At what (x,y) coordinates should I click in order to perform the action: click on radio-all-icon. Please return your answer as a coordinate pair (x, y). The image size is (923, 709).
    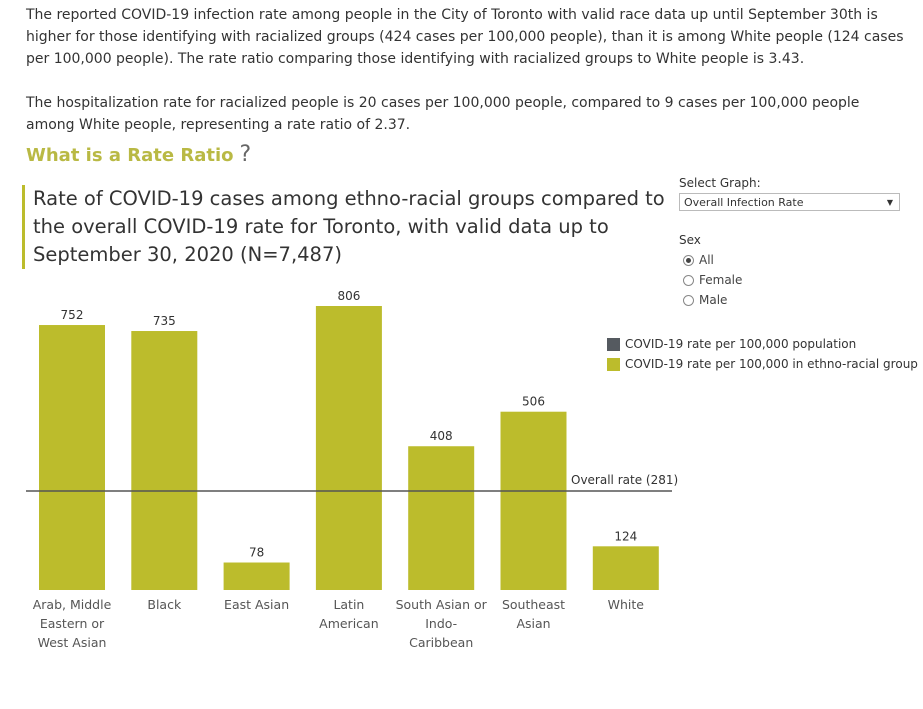
    Looking at the image, I should click on (688, 260).